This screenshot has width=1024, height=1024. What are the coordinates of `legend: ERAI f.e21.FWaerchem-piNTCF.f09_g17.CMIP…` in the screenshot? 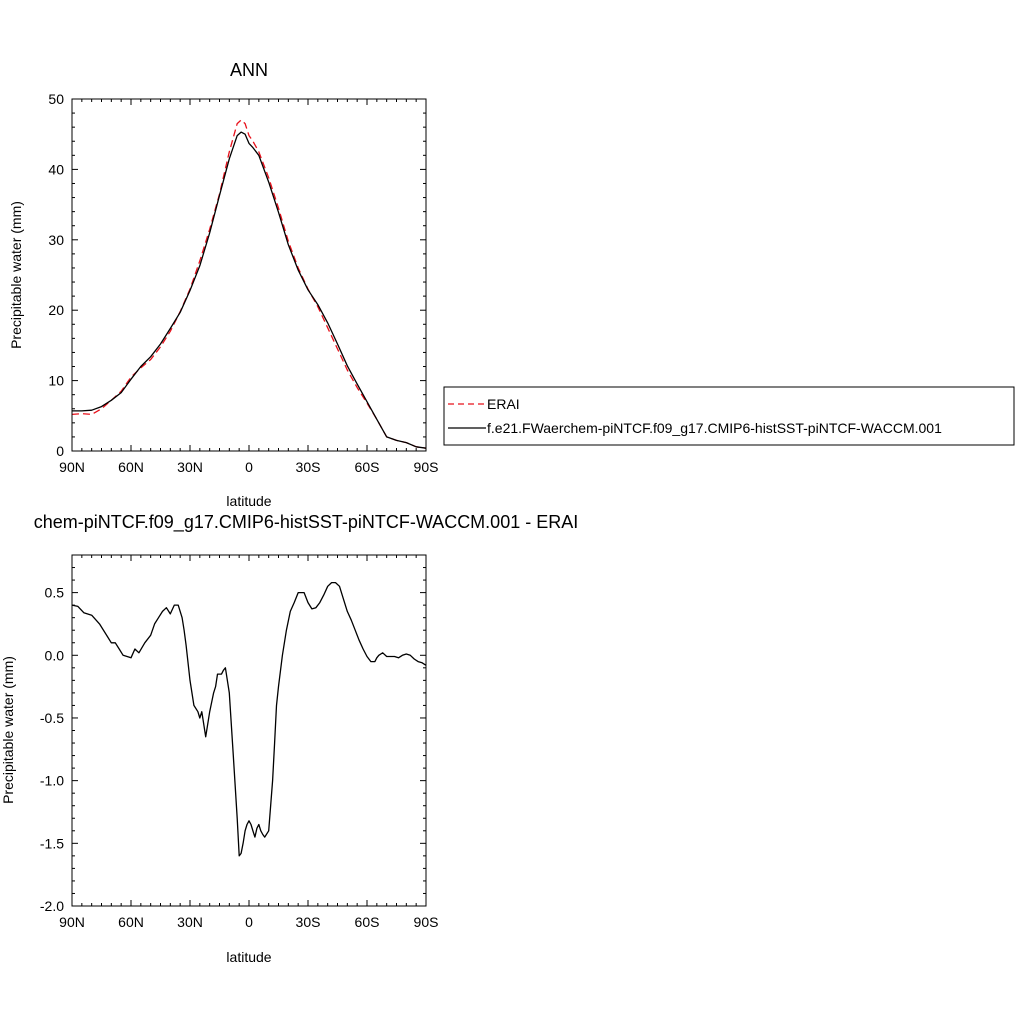 It's located at (729, 416).